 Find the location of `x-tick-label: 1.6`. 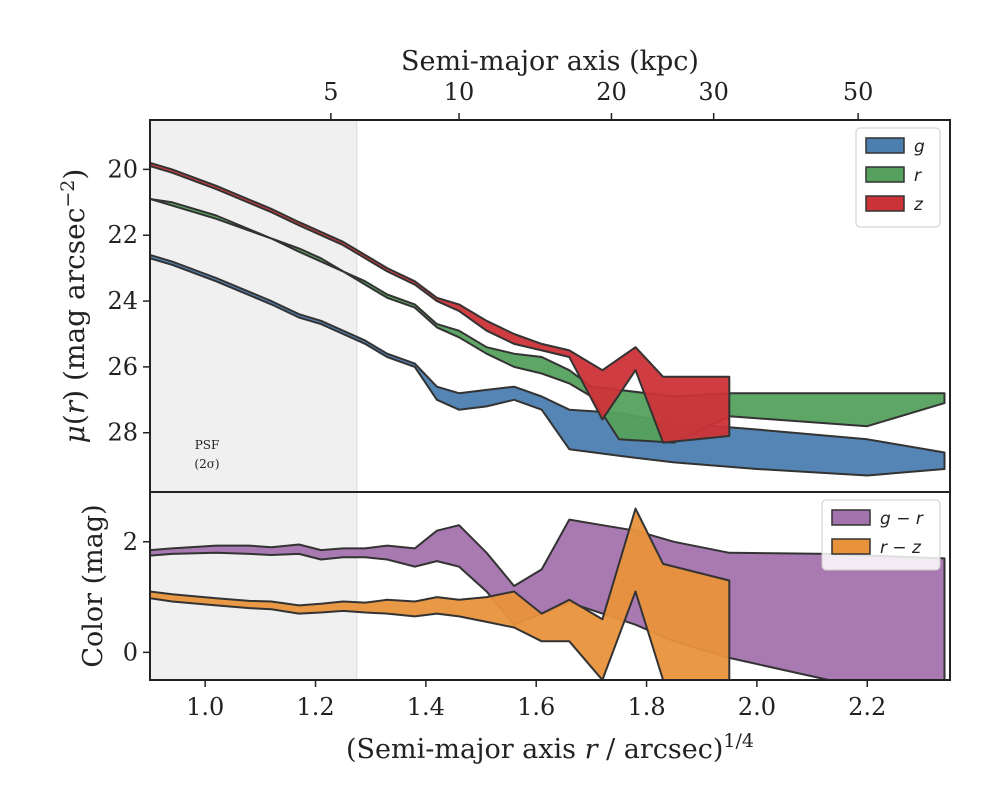

x-tick-label: 1.6 is located at coordinates (536, 707).